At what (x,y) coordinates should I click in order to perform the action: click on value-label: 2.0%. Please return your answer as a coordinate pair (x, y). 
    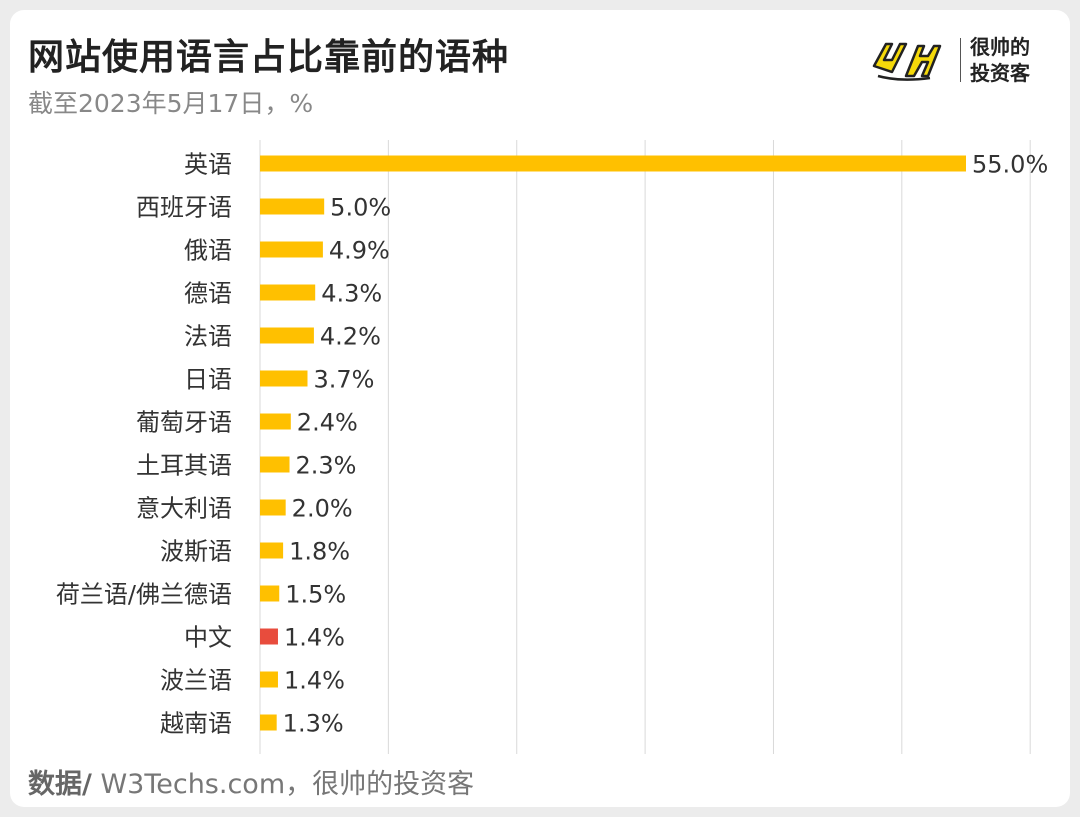
    Looking at the image, I should click on (322, 509).